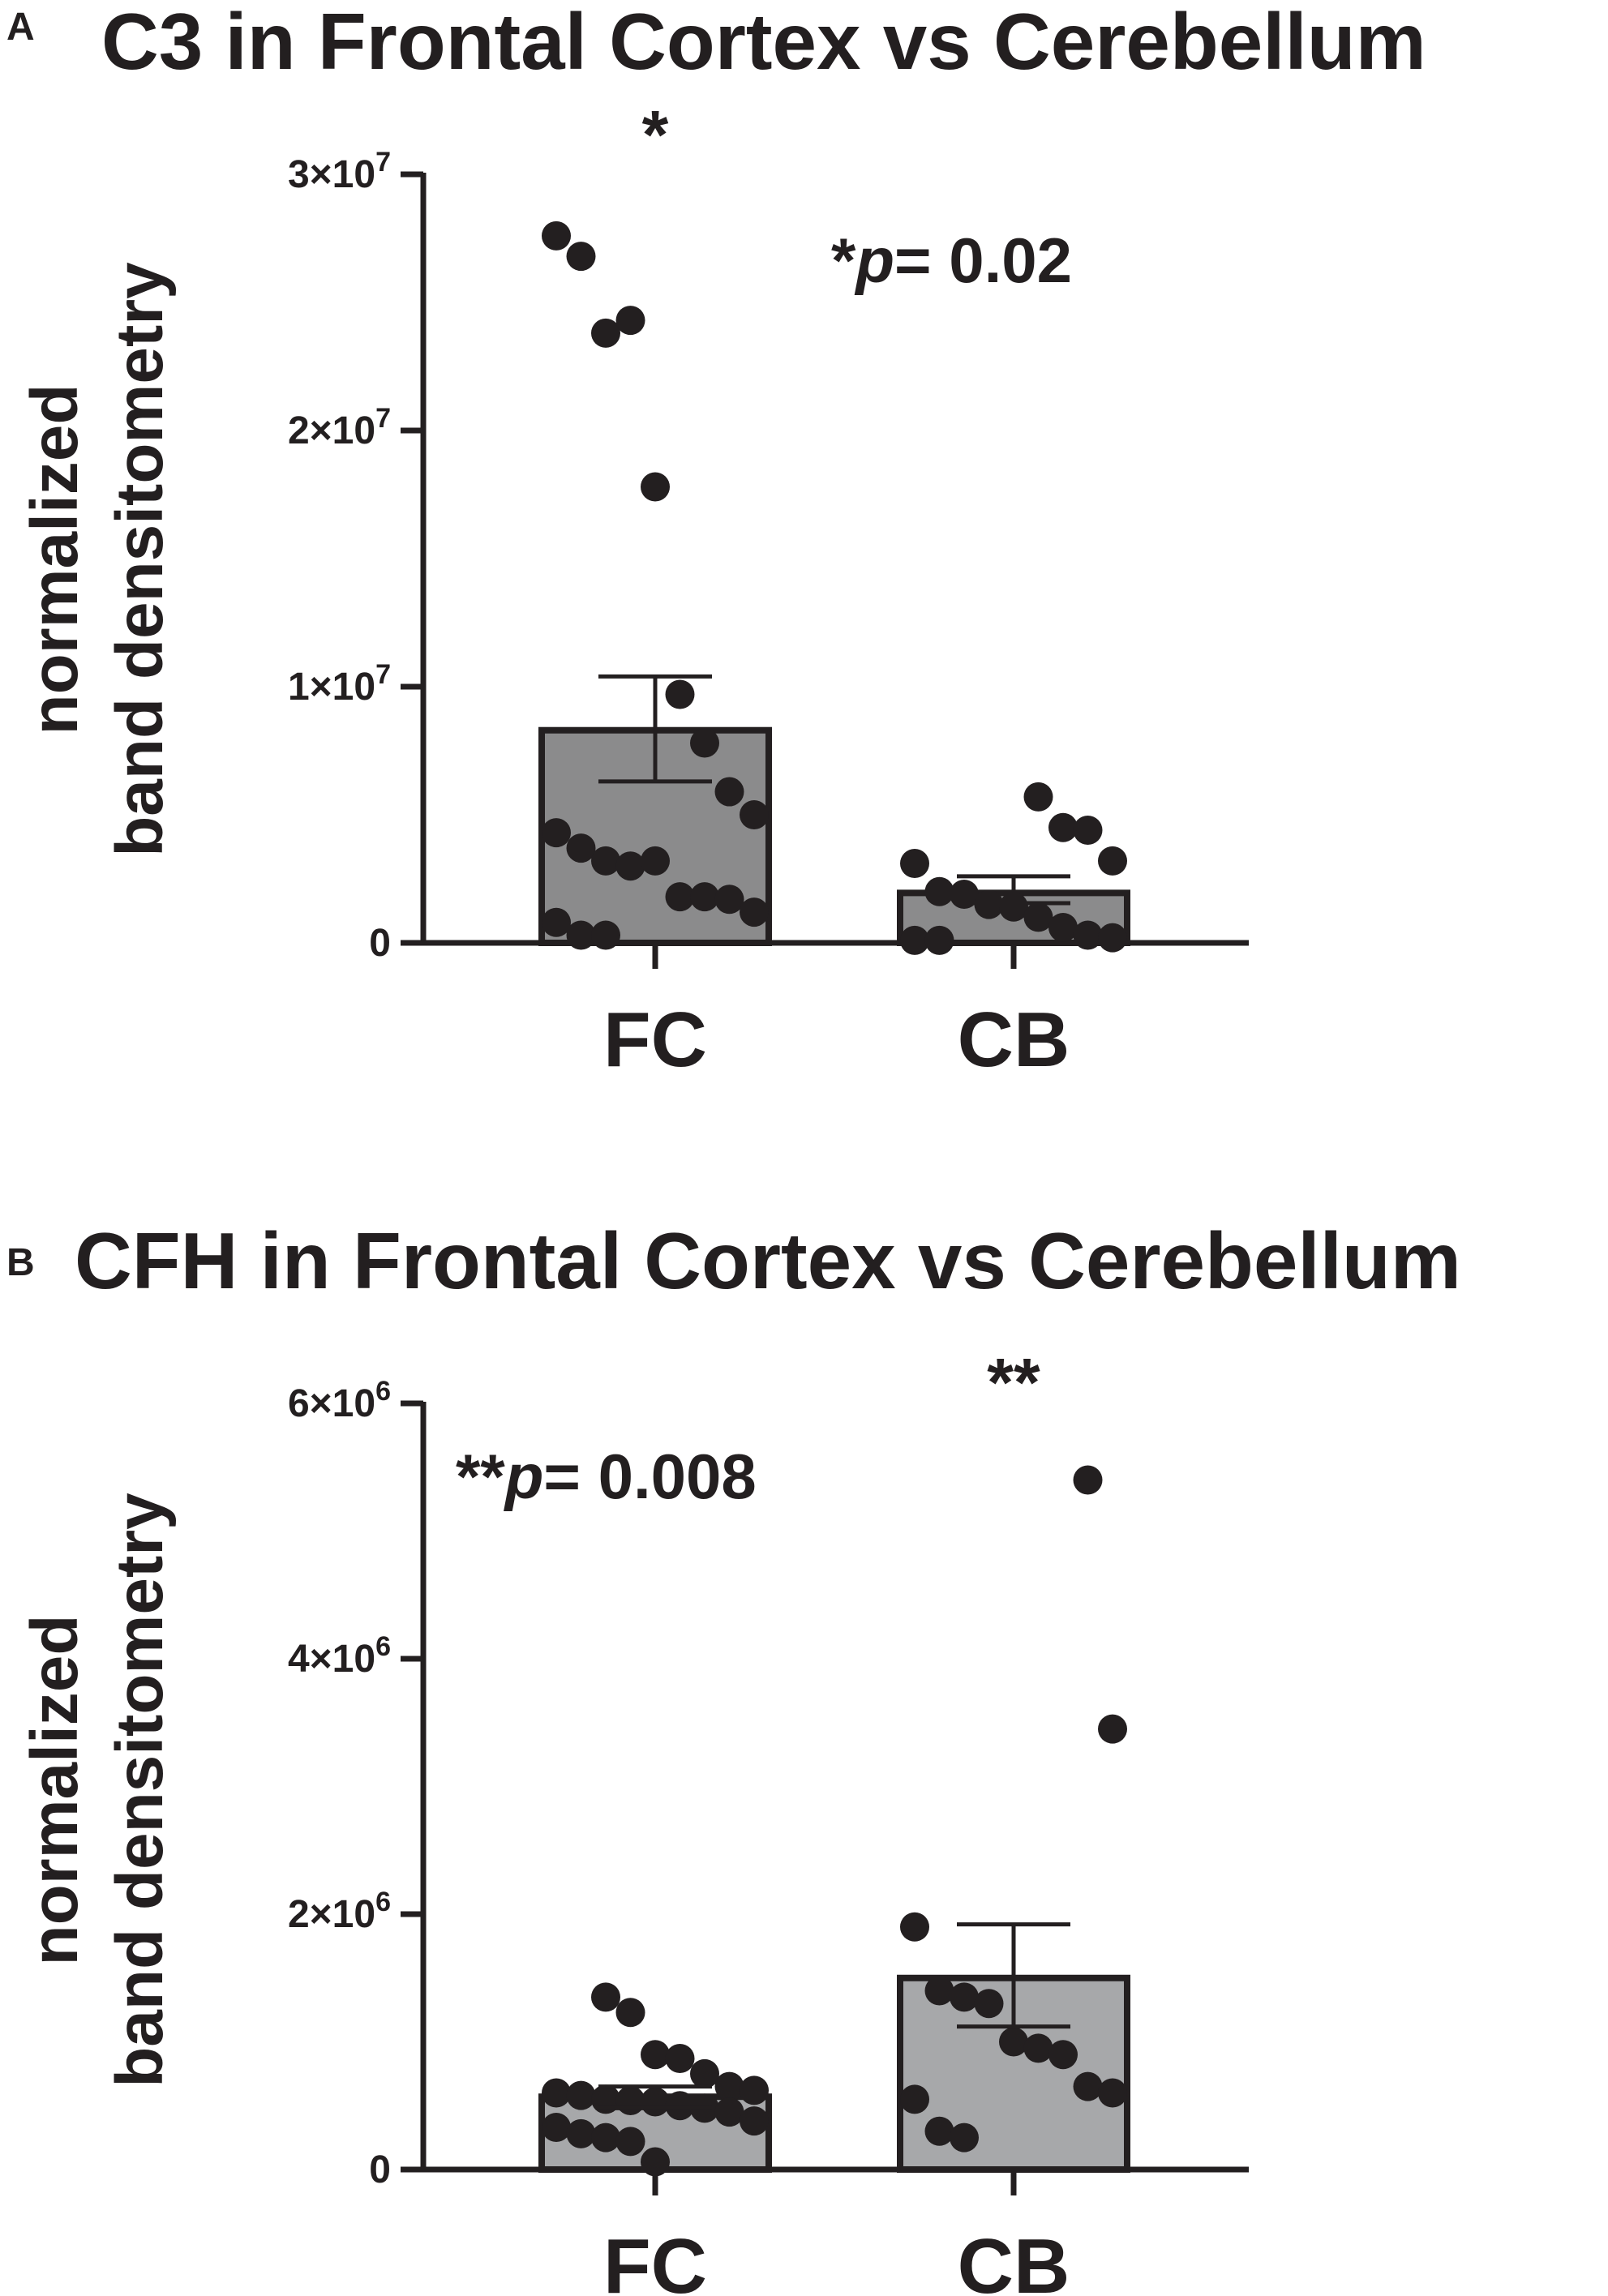  Describe the element at coordinates (339, 1911) in the screenshot. I see `y-tick-label: 2×10⁶` at that location.